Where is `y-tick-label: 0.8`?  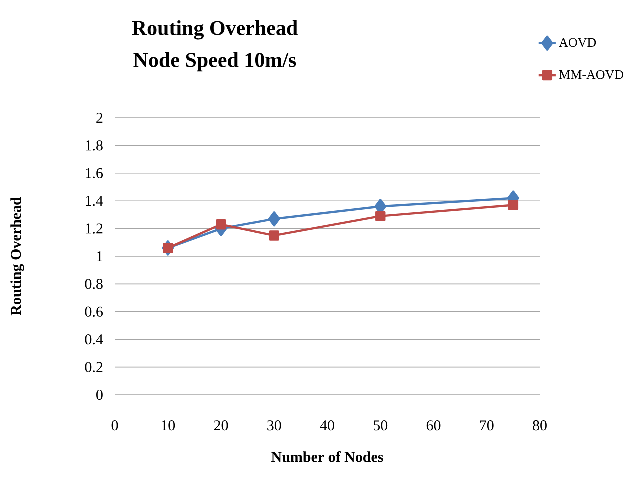
y-tick-label: 0.8 is located at coordinates (94, 284).